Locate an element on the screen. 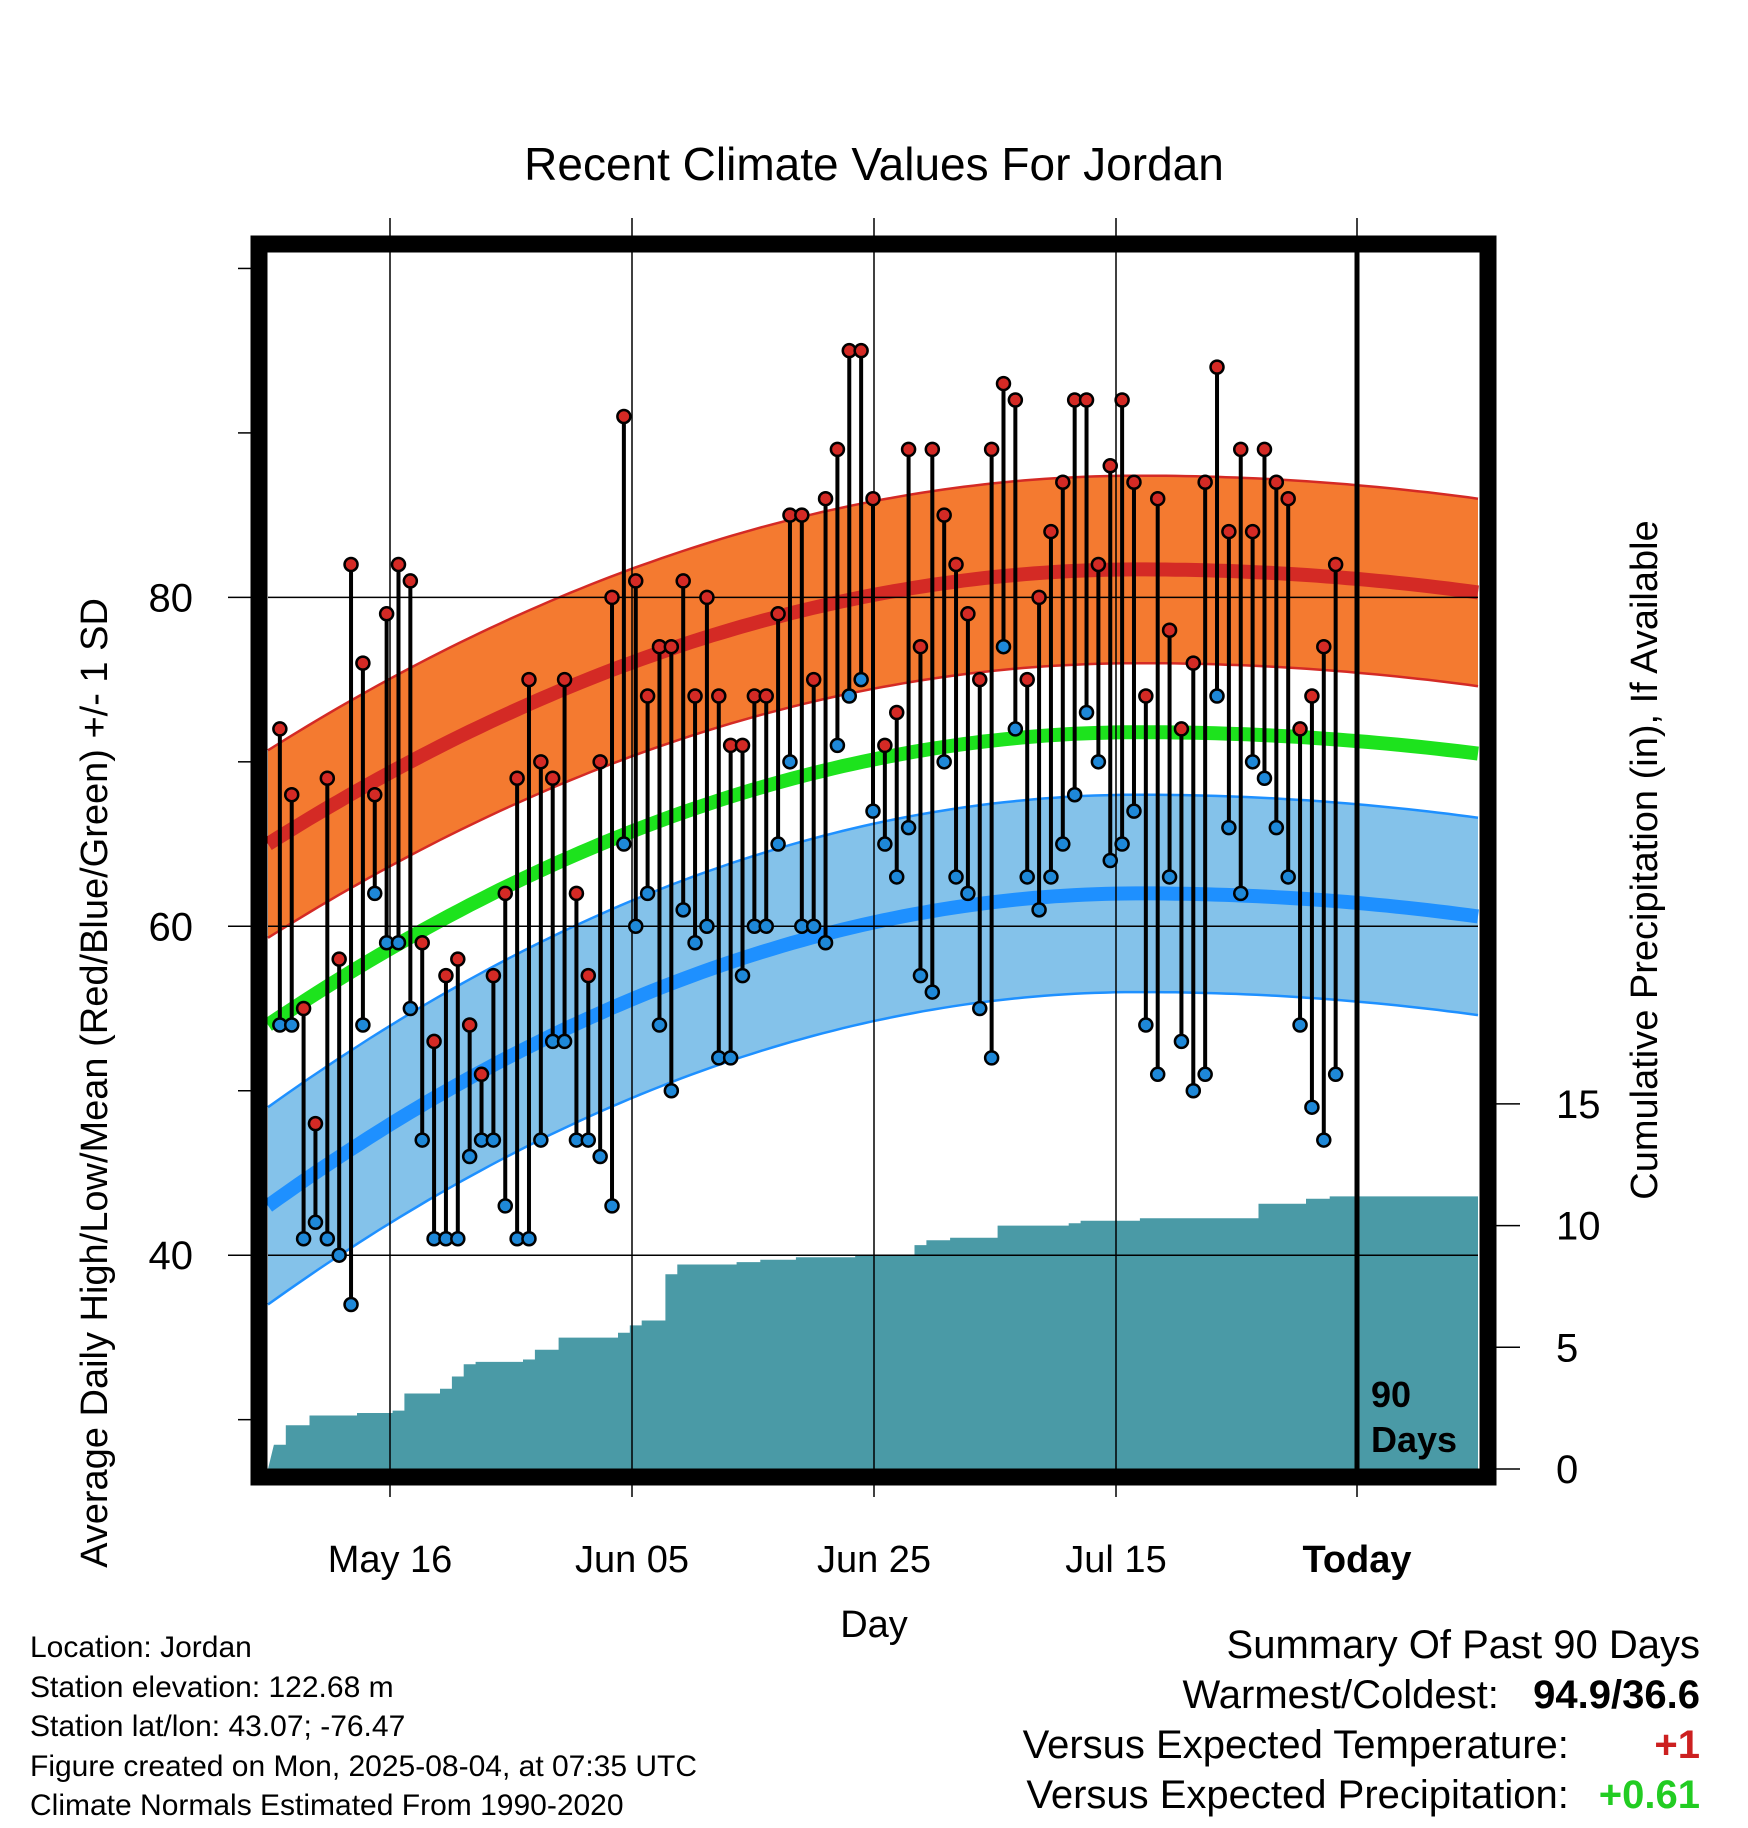  location-text: Location: Jordan is located at coordinates (141, 1647).